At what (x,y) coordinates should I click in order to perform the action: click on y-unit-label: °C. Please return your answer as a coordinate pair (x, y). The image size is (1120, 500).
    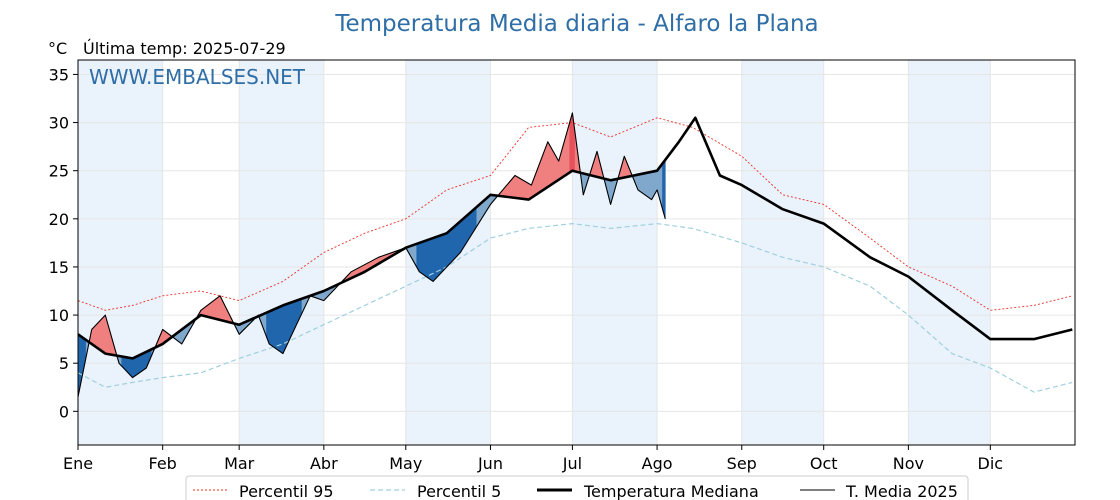
    Looking at the image, I should click on (57, 48).